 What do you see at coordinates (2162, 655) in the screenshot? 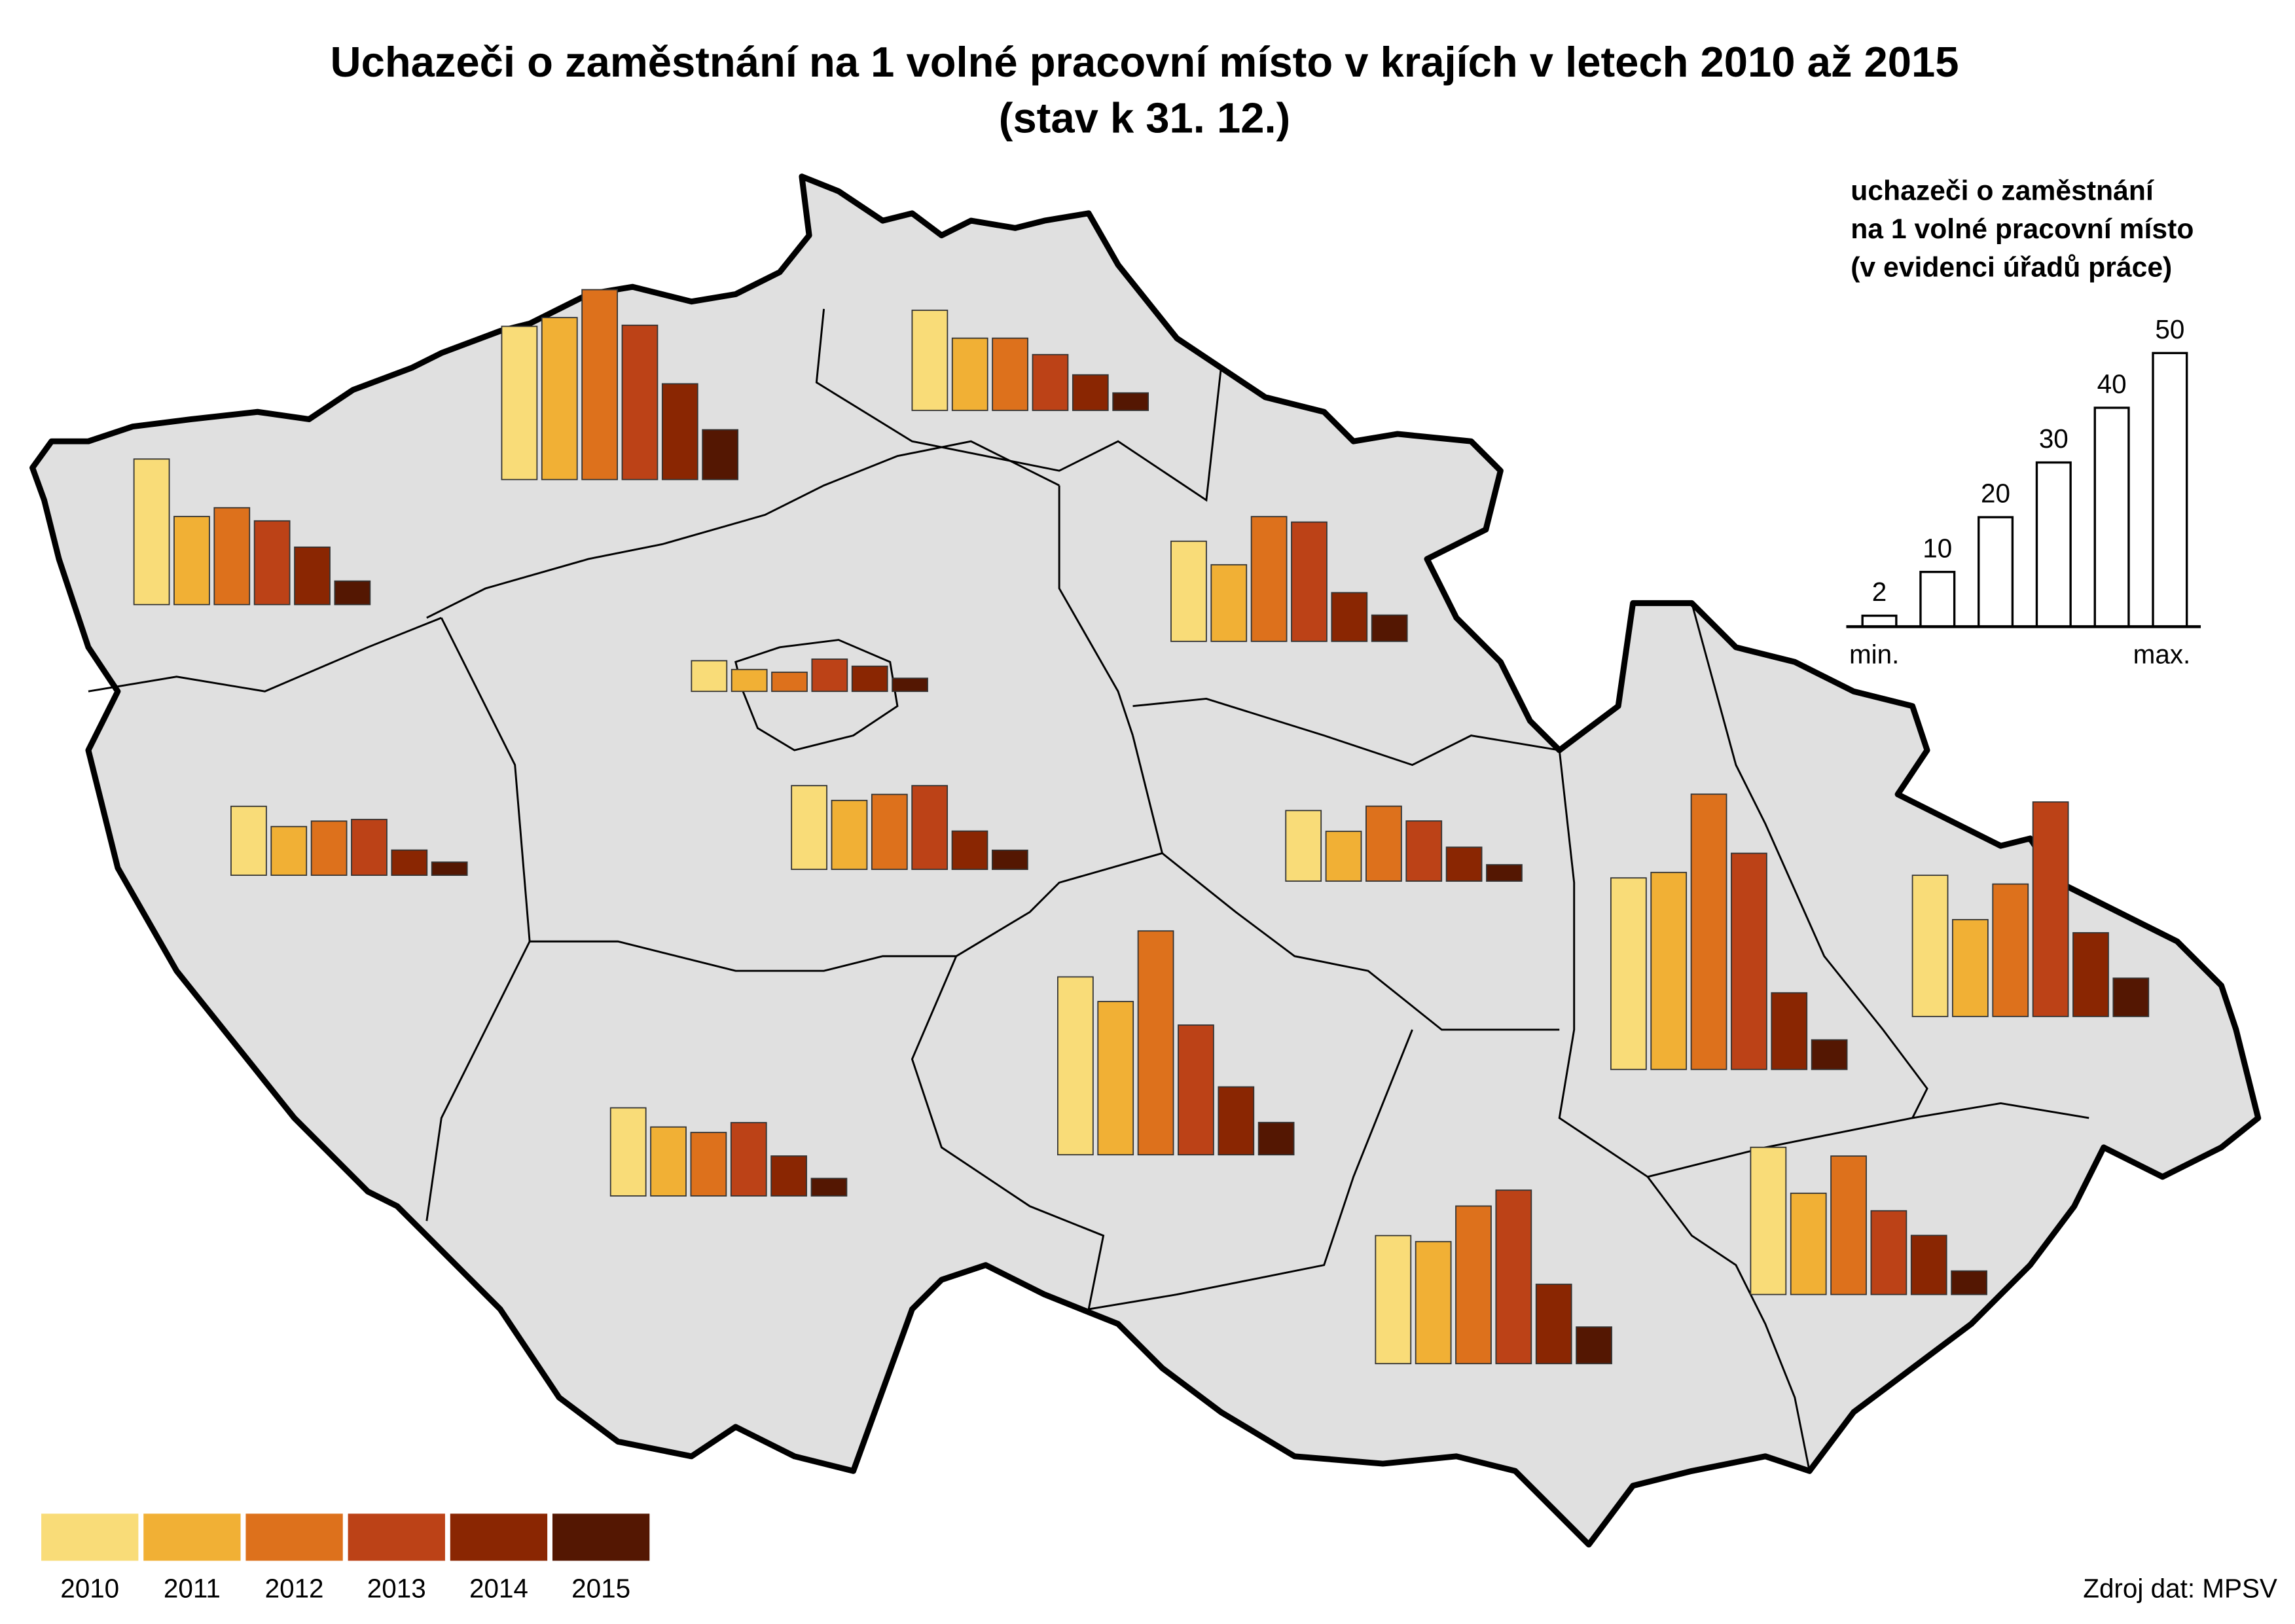
I see `scale-max-label: max.` at bounding box center [2162, 655].